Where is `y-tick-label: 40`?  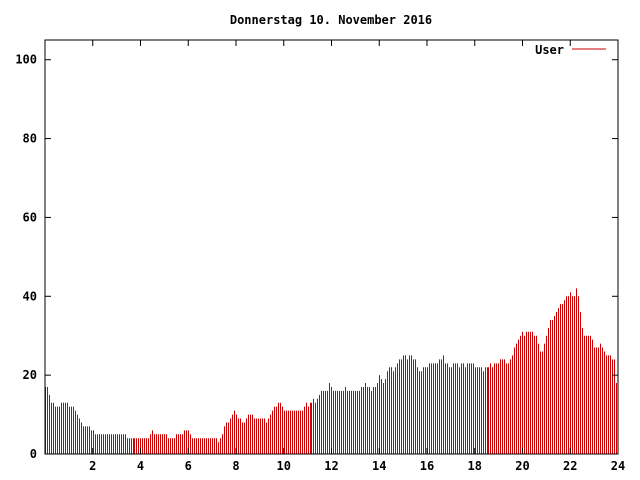 y-tick-label: 40 is located at coordinates (30, 296).